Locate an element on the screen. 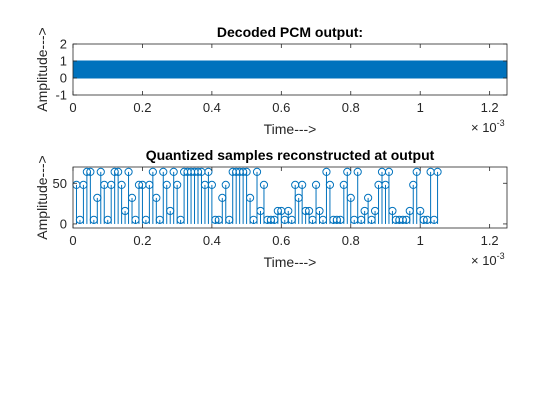 Image resolution: width=560 pixels, height=420 pixels. quantized-stems is located at coordinates (257, 195).